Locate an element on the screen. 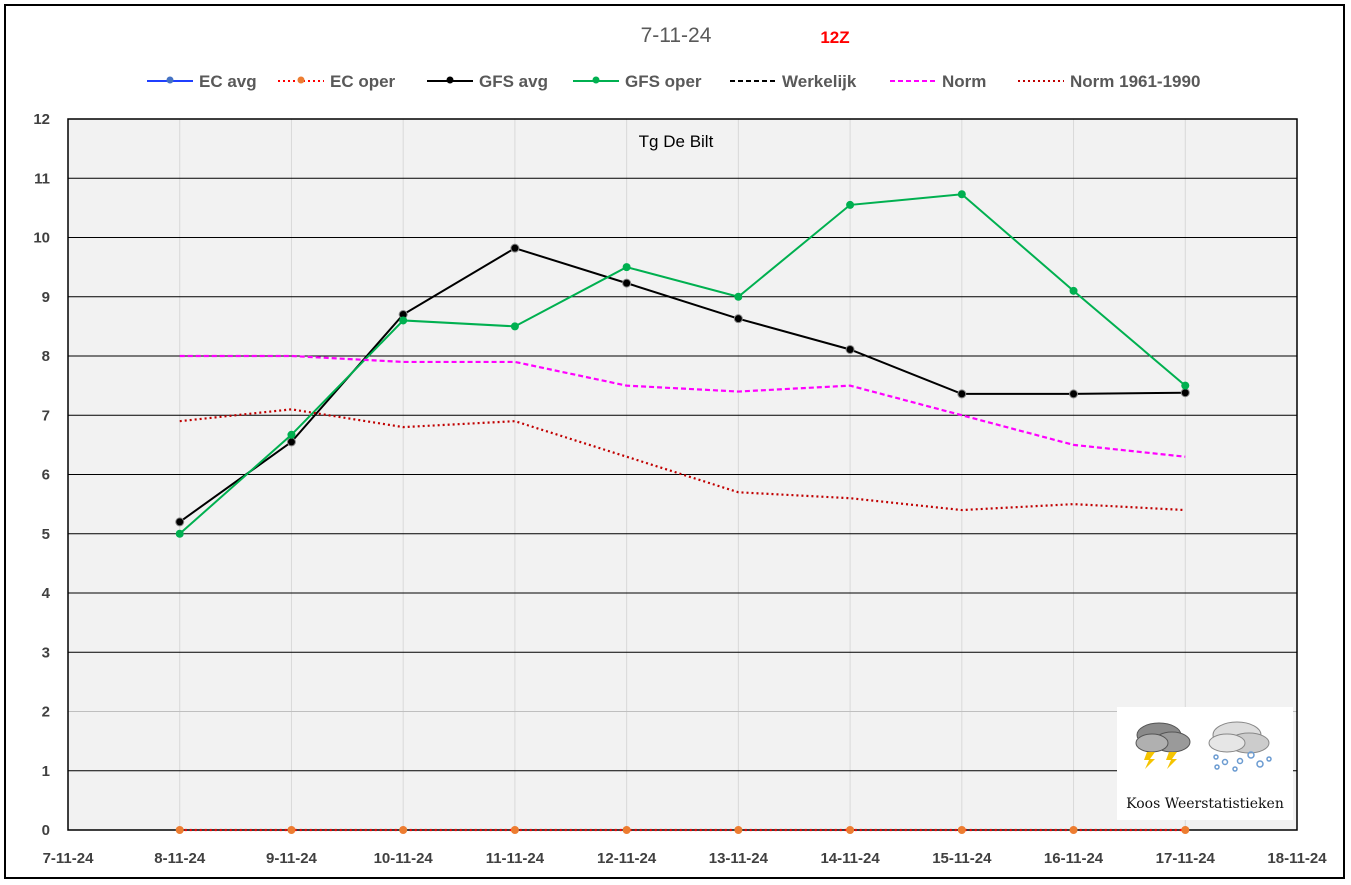 Image resolution: width=1351 pixels, height=885 pixels. snow-cloud-icon is located at coordinates (1240, 746).